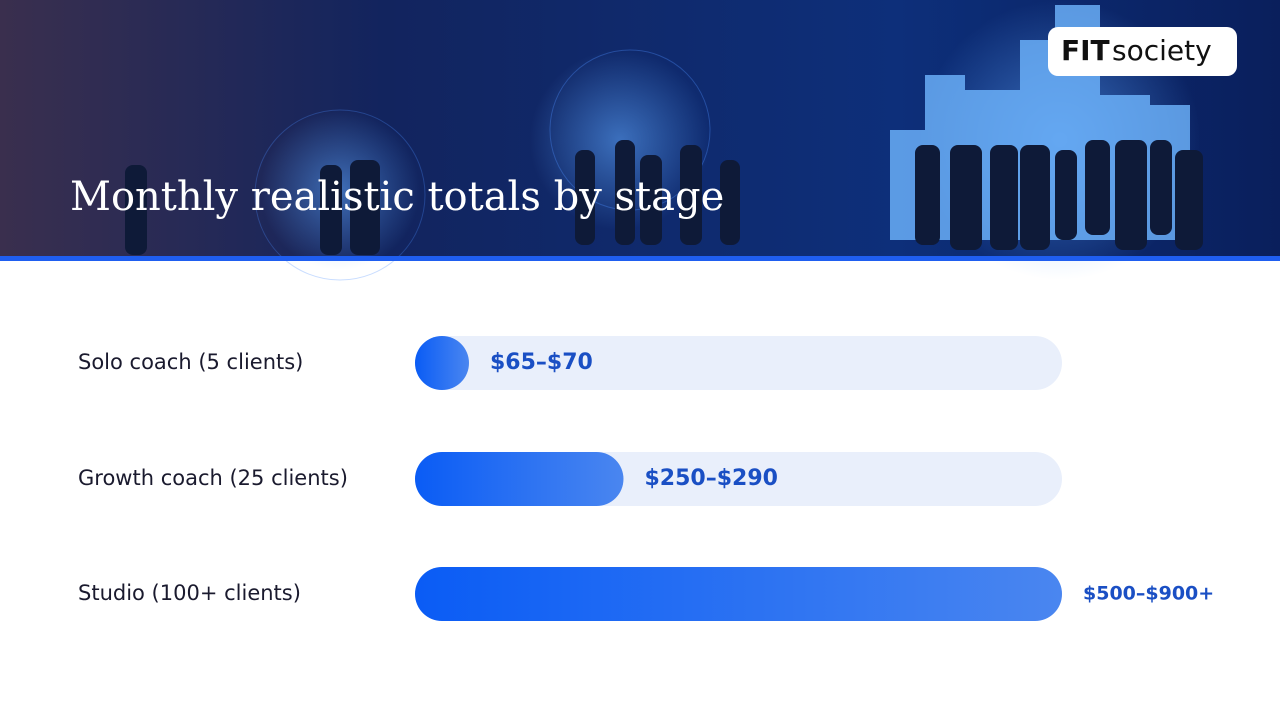 The image size is (1280, 724). I want to click on logo-box, so click(1142, 51).